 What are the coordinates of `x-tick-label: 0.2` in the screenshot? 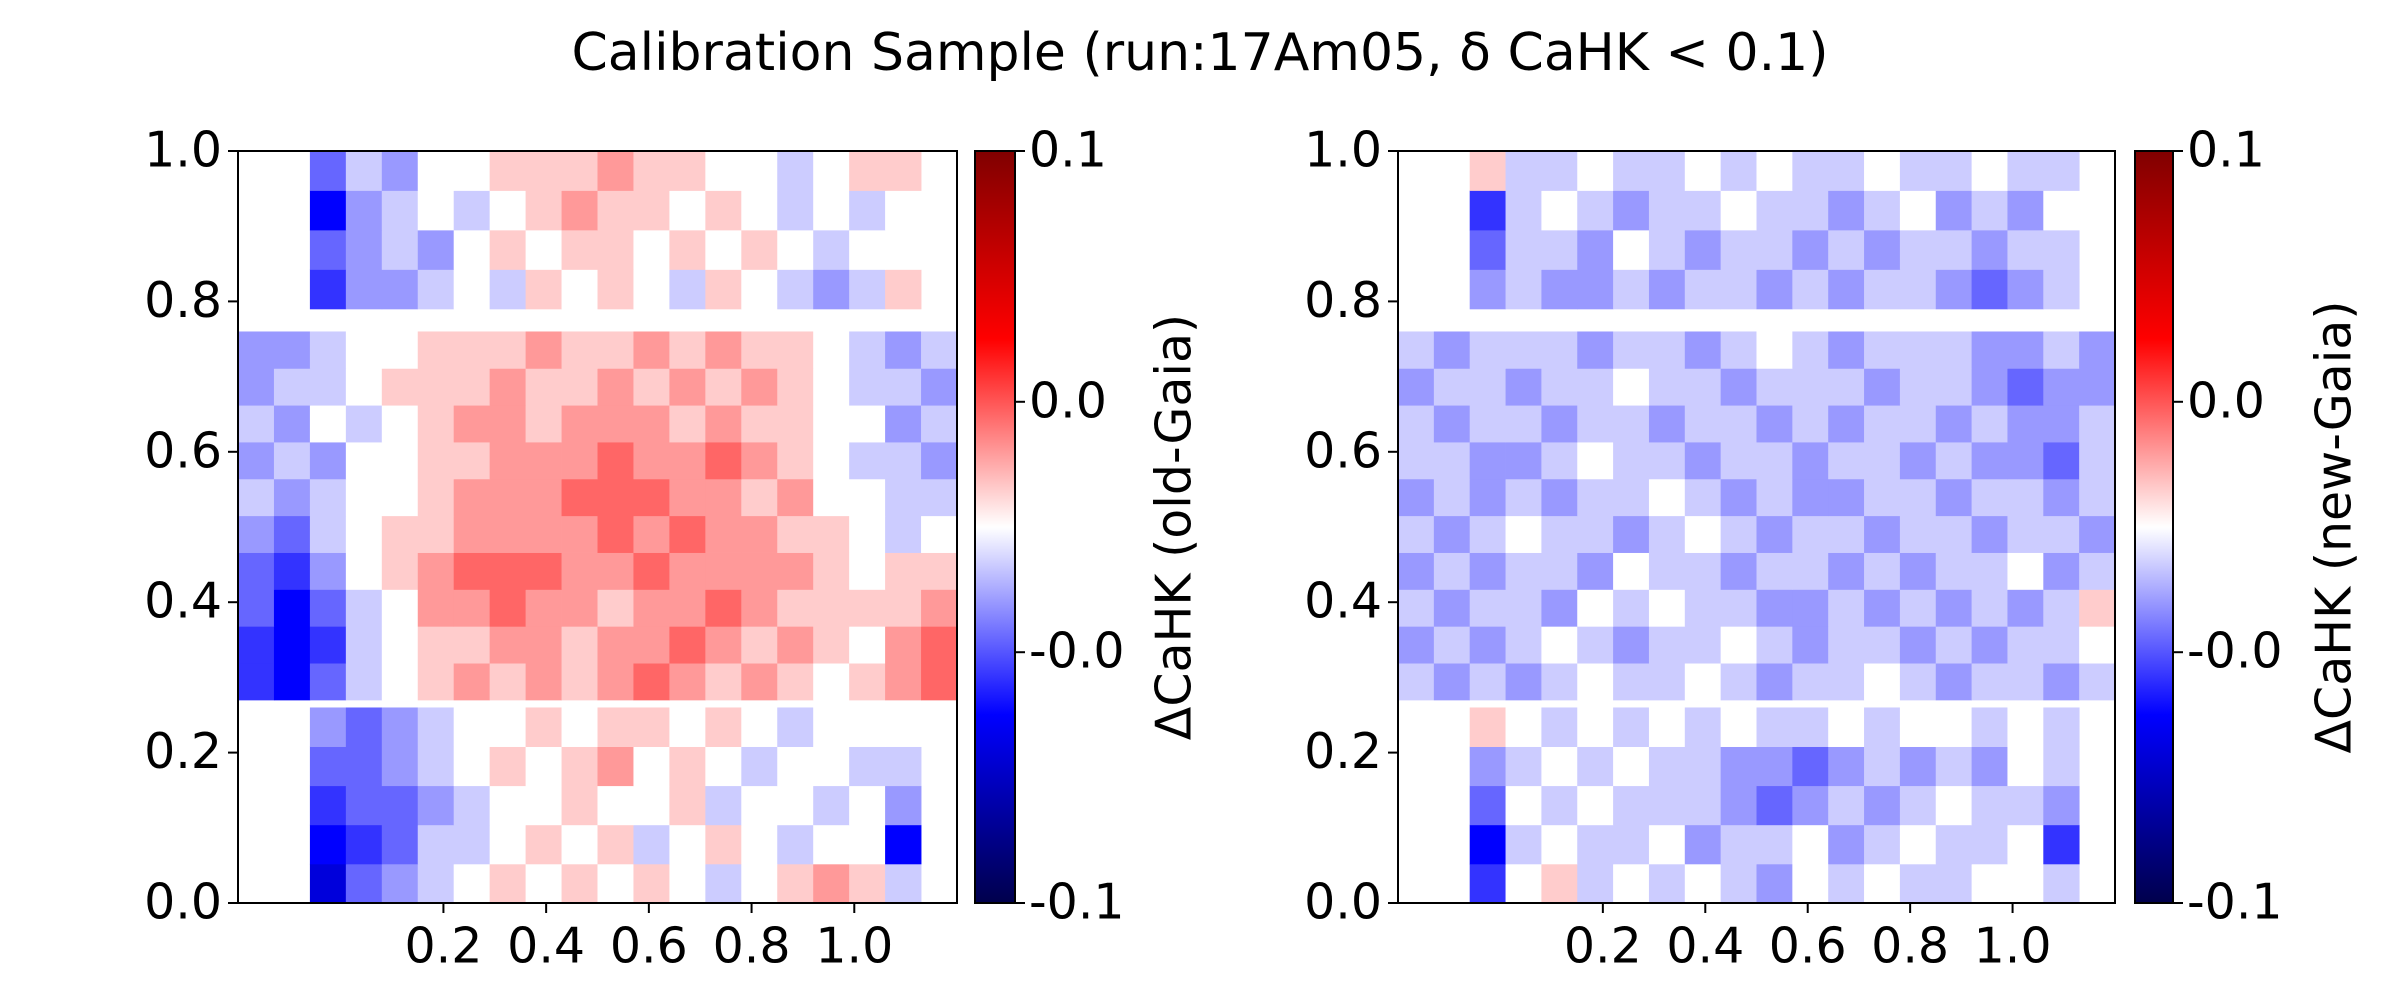 It's located at (443, 946).